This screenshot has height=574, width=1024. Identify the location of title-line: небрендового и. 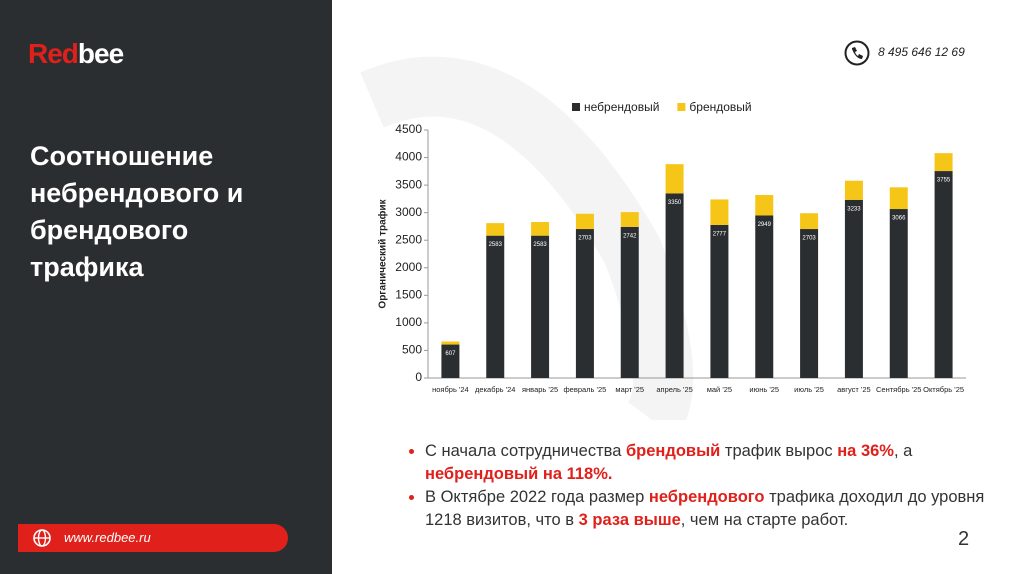
(137, 193).